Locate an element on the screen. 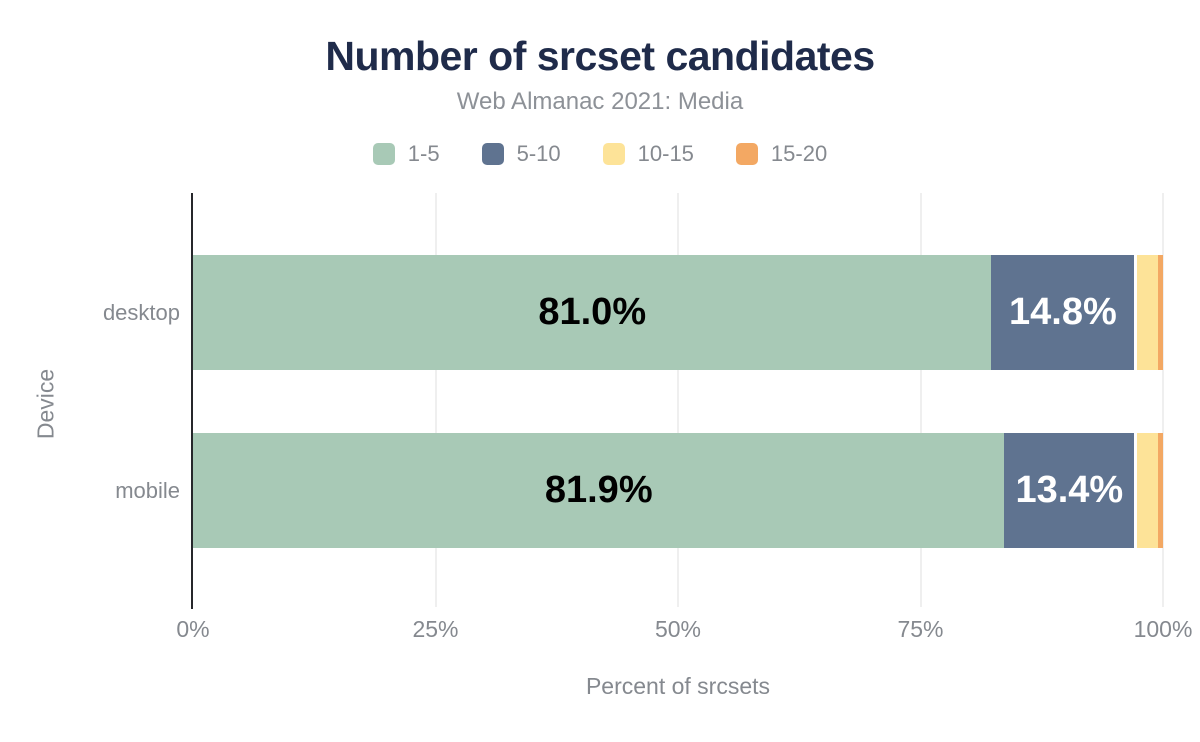  segment-desktop-1-5: 81.0% is located at coordinates (592, 312).